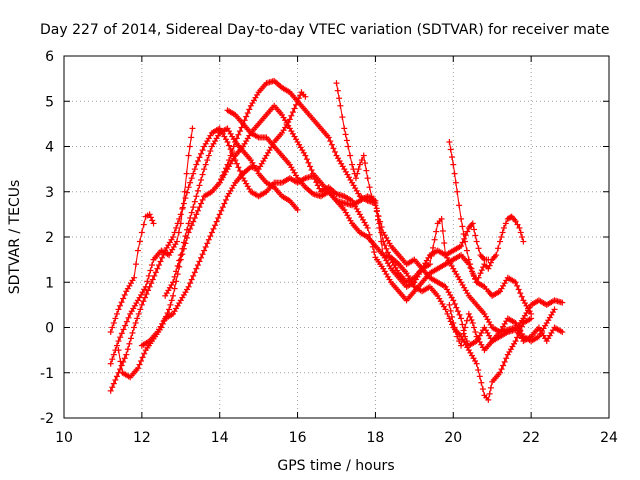 The height and width of the screenshot is (480, 640). I want to click on y-tick-label: 3, so click(49, 193).